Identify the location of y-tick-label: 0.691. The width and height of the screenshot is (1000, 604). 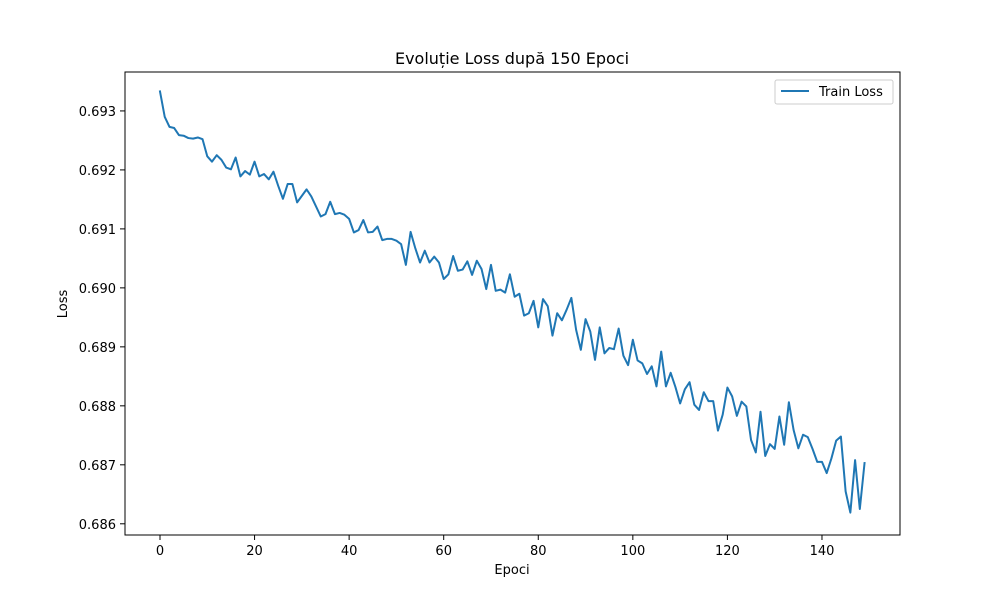
(97, 230).